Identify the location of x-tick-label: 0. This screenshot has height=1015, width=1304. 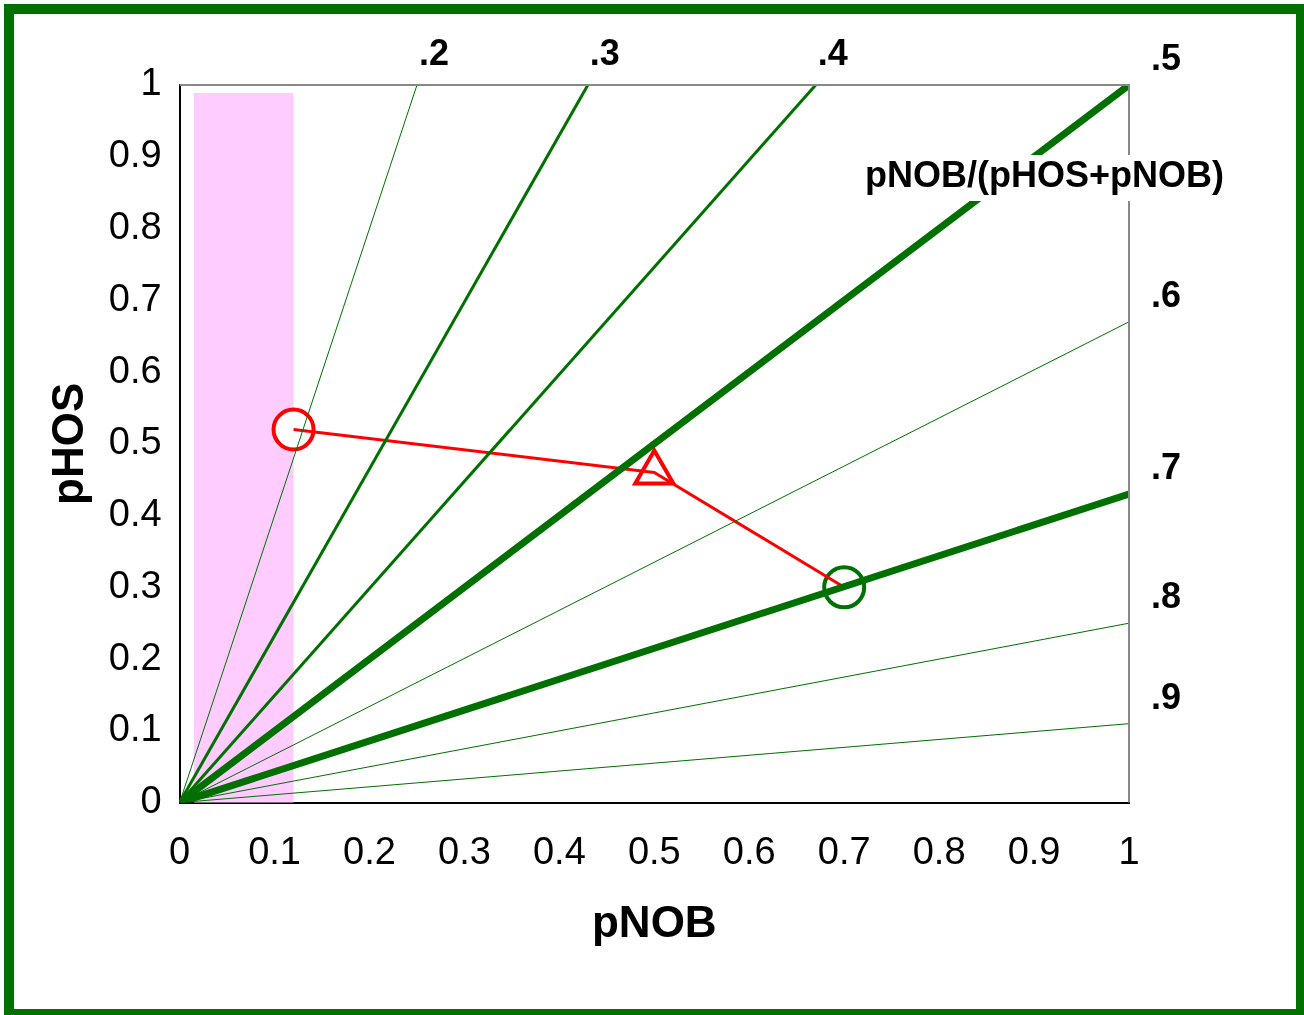
(180, 850).